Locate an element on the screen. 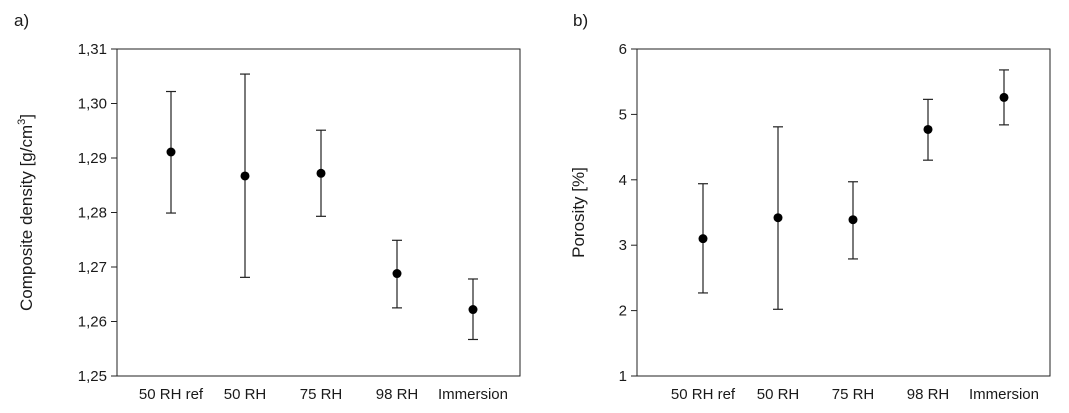 This screenshot has height=413, width=1069. y-tick-label: 1,29 is located at coordinates (92, 158).